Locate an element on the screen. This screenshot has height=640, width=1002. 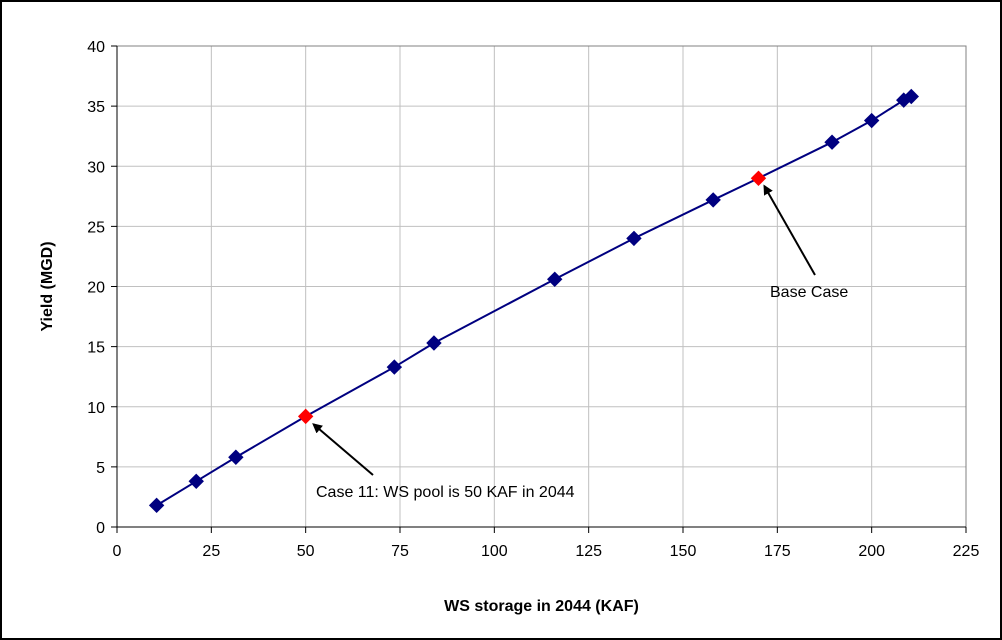
x-axis-title: WS storage in 2044 (KAF) is located at coordinates (541, 606).